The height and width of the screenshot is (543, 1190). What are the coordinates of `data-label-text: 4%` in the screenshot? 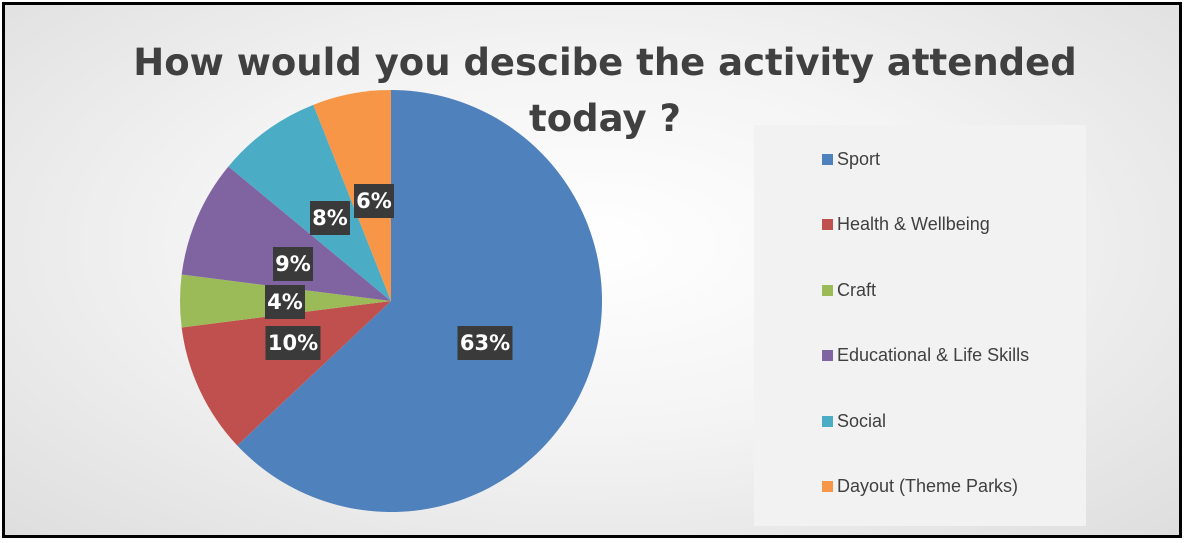 It's located at (285, 302).